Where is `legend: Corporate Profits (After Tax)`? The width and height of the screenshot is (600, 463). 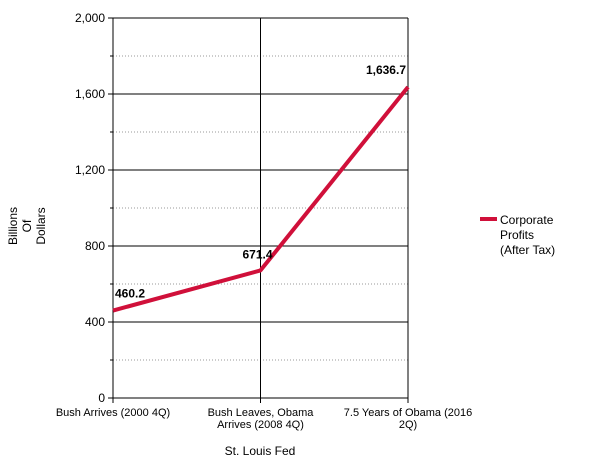 legend: Corporate Profits (After Tax) is located at coordinates (517, 235).